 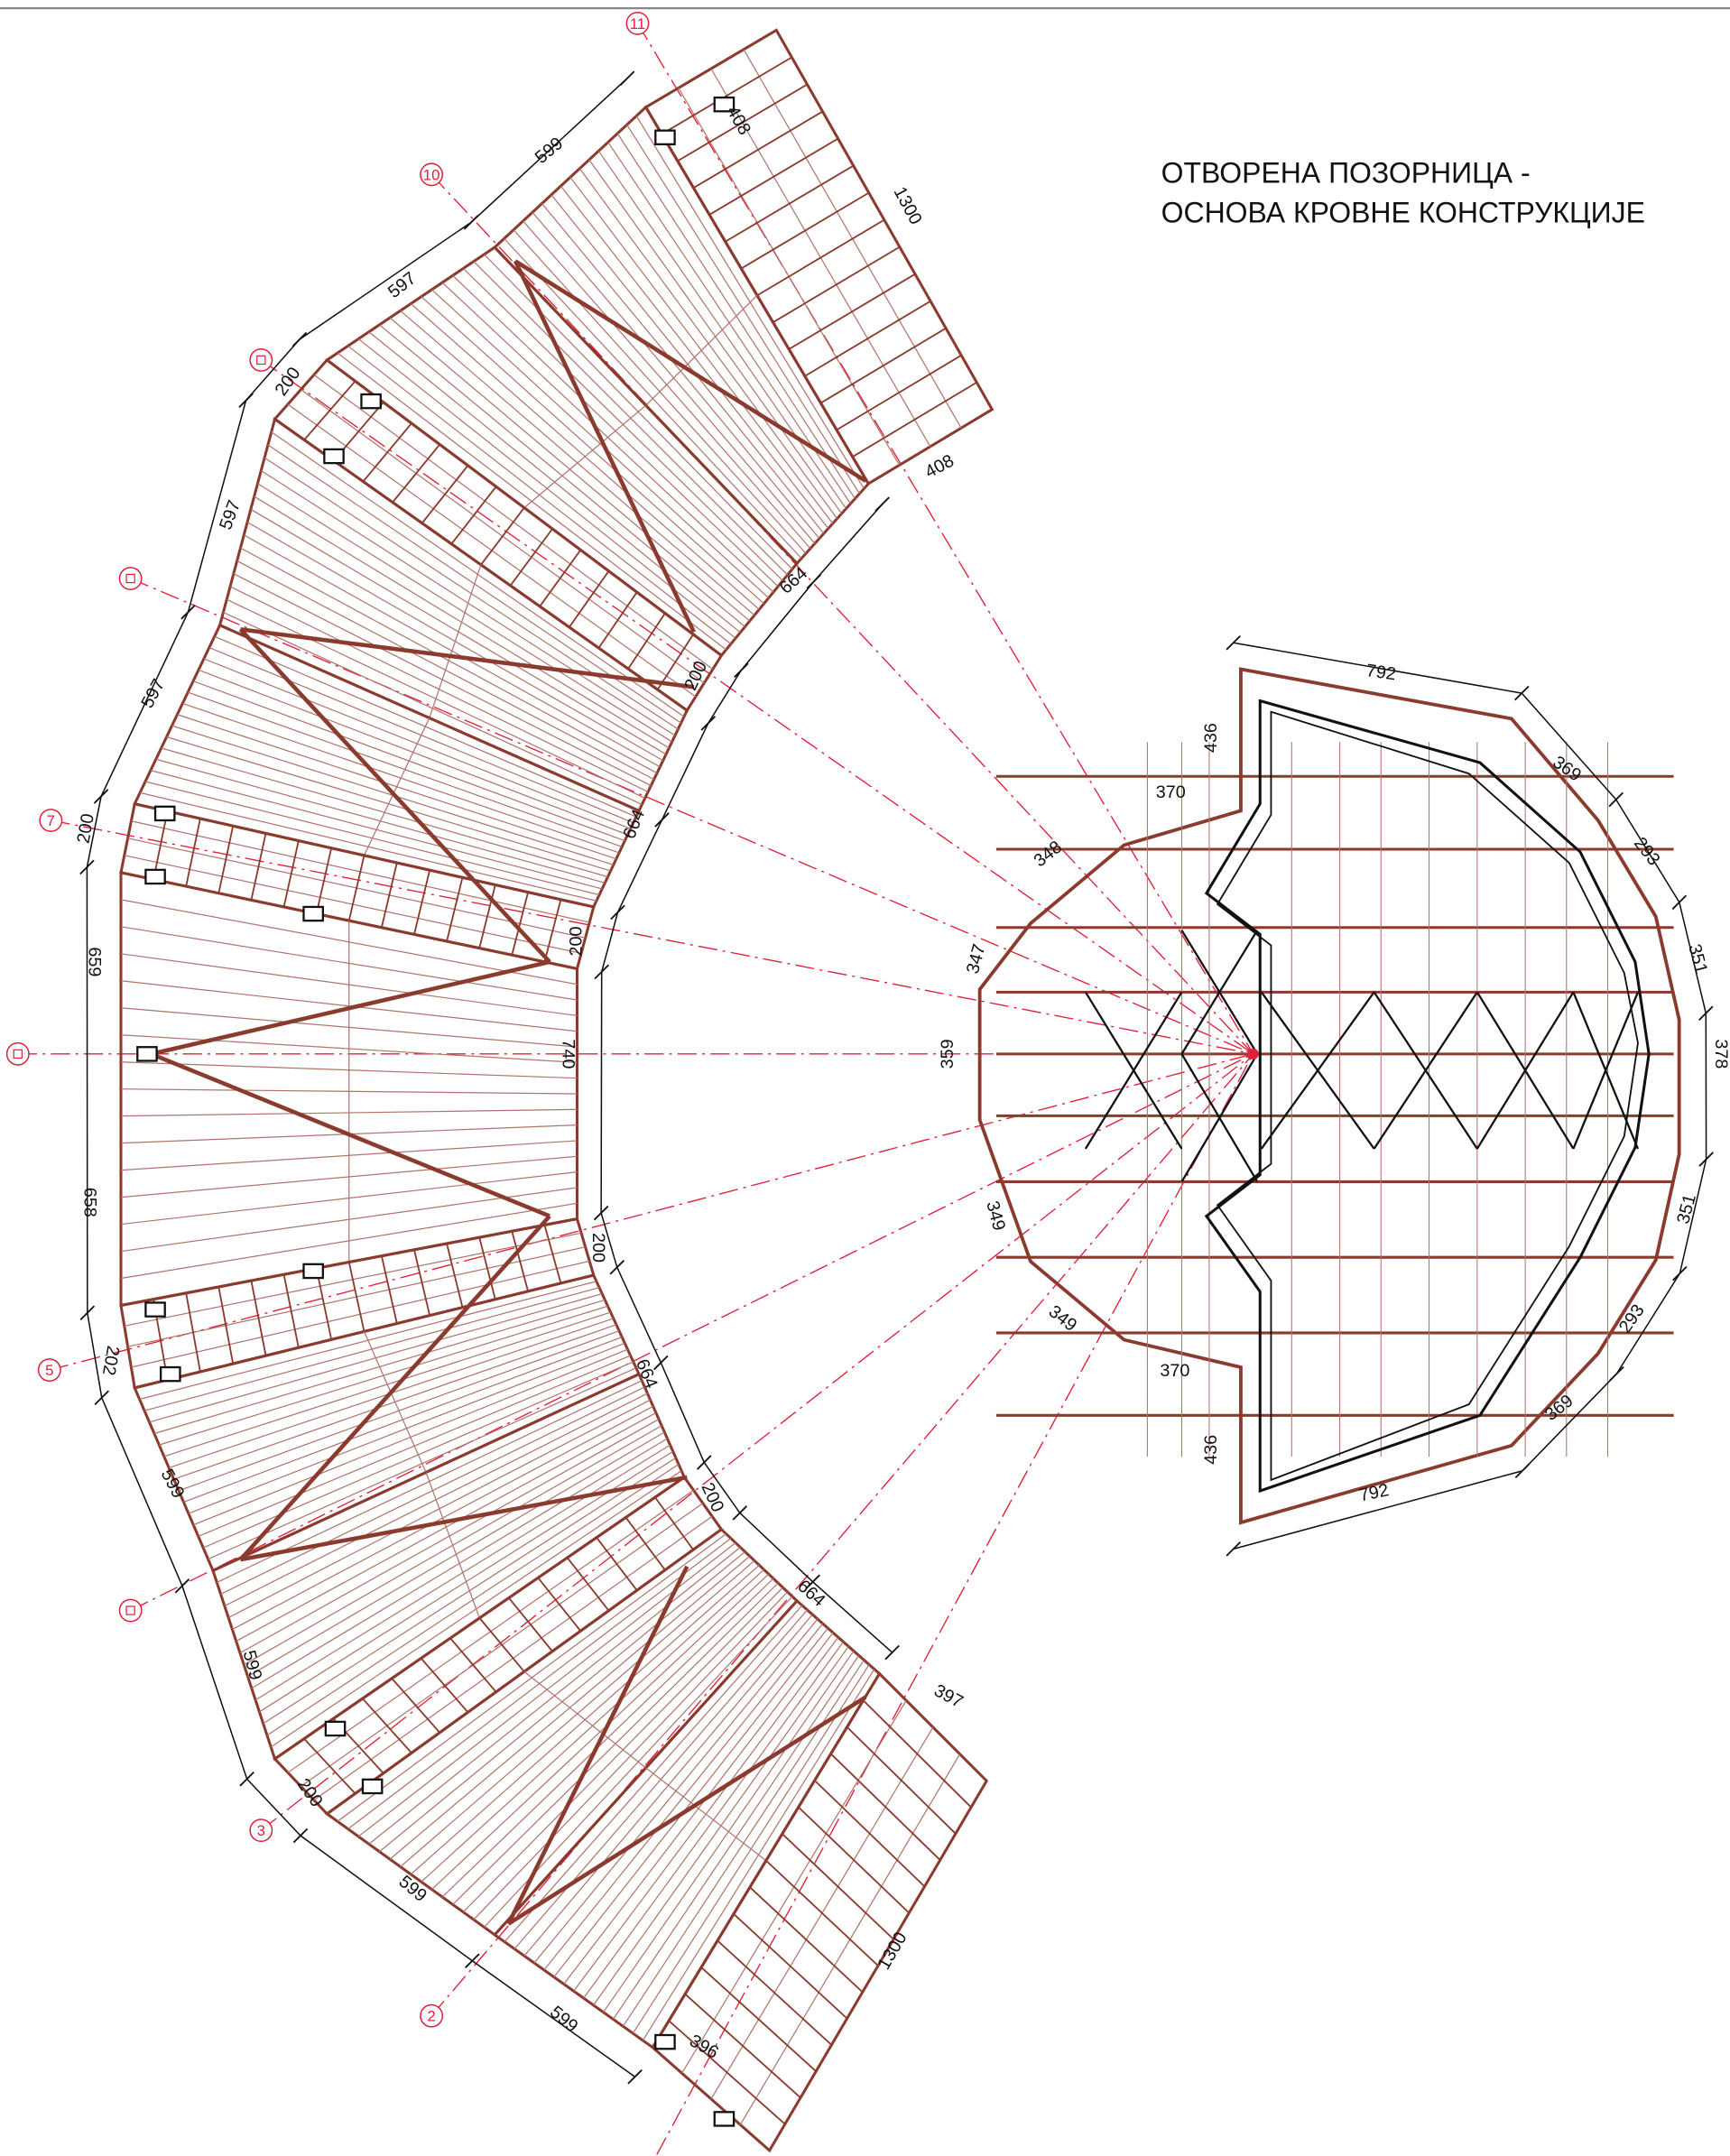 I want to click on axis-label: 10, so click(x=432, y=174).